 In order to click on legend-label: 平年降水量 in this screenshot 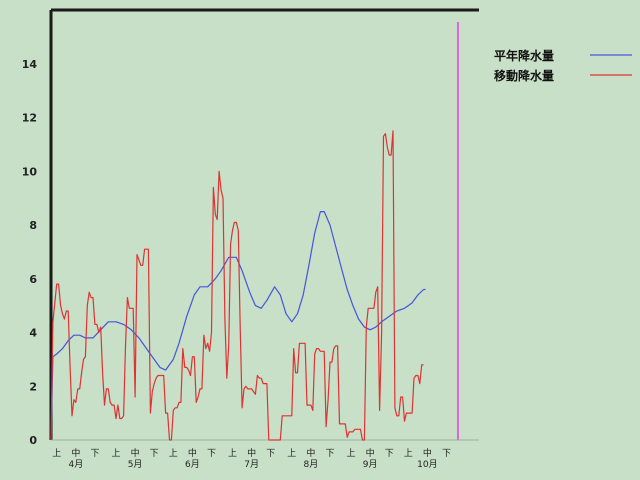, I will do `click(524, 55)`.